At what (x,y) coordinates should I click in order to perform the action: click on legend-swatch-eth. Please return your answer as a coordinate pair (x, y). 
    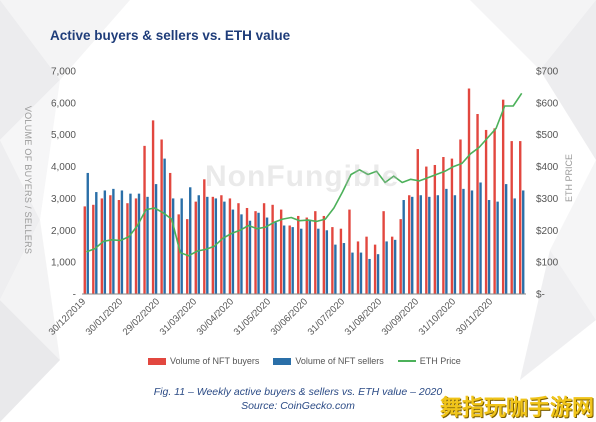
    Looking at the image, I should click on (406, 361).